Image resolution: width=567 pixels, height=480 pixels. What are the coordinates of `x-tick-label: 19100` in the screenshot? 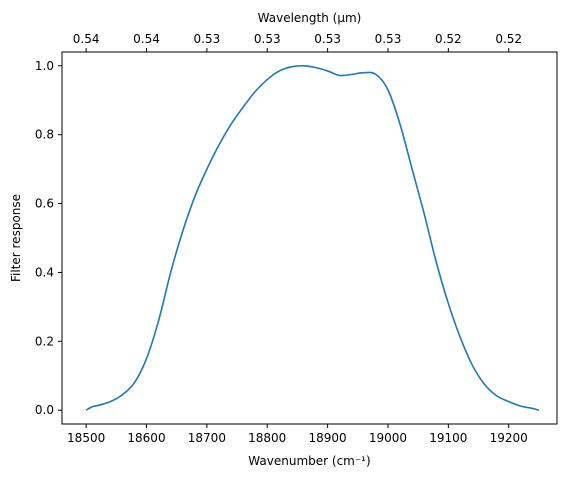 It's located at (448, 438).